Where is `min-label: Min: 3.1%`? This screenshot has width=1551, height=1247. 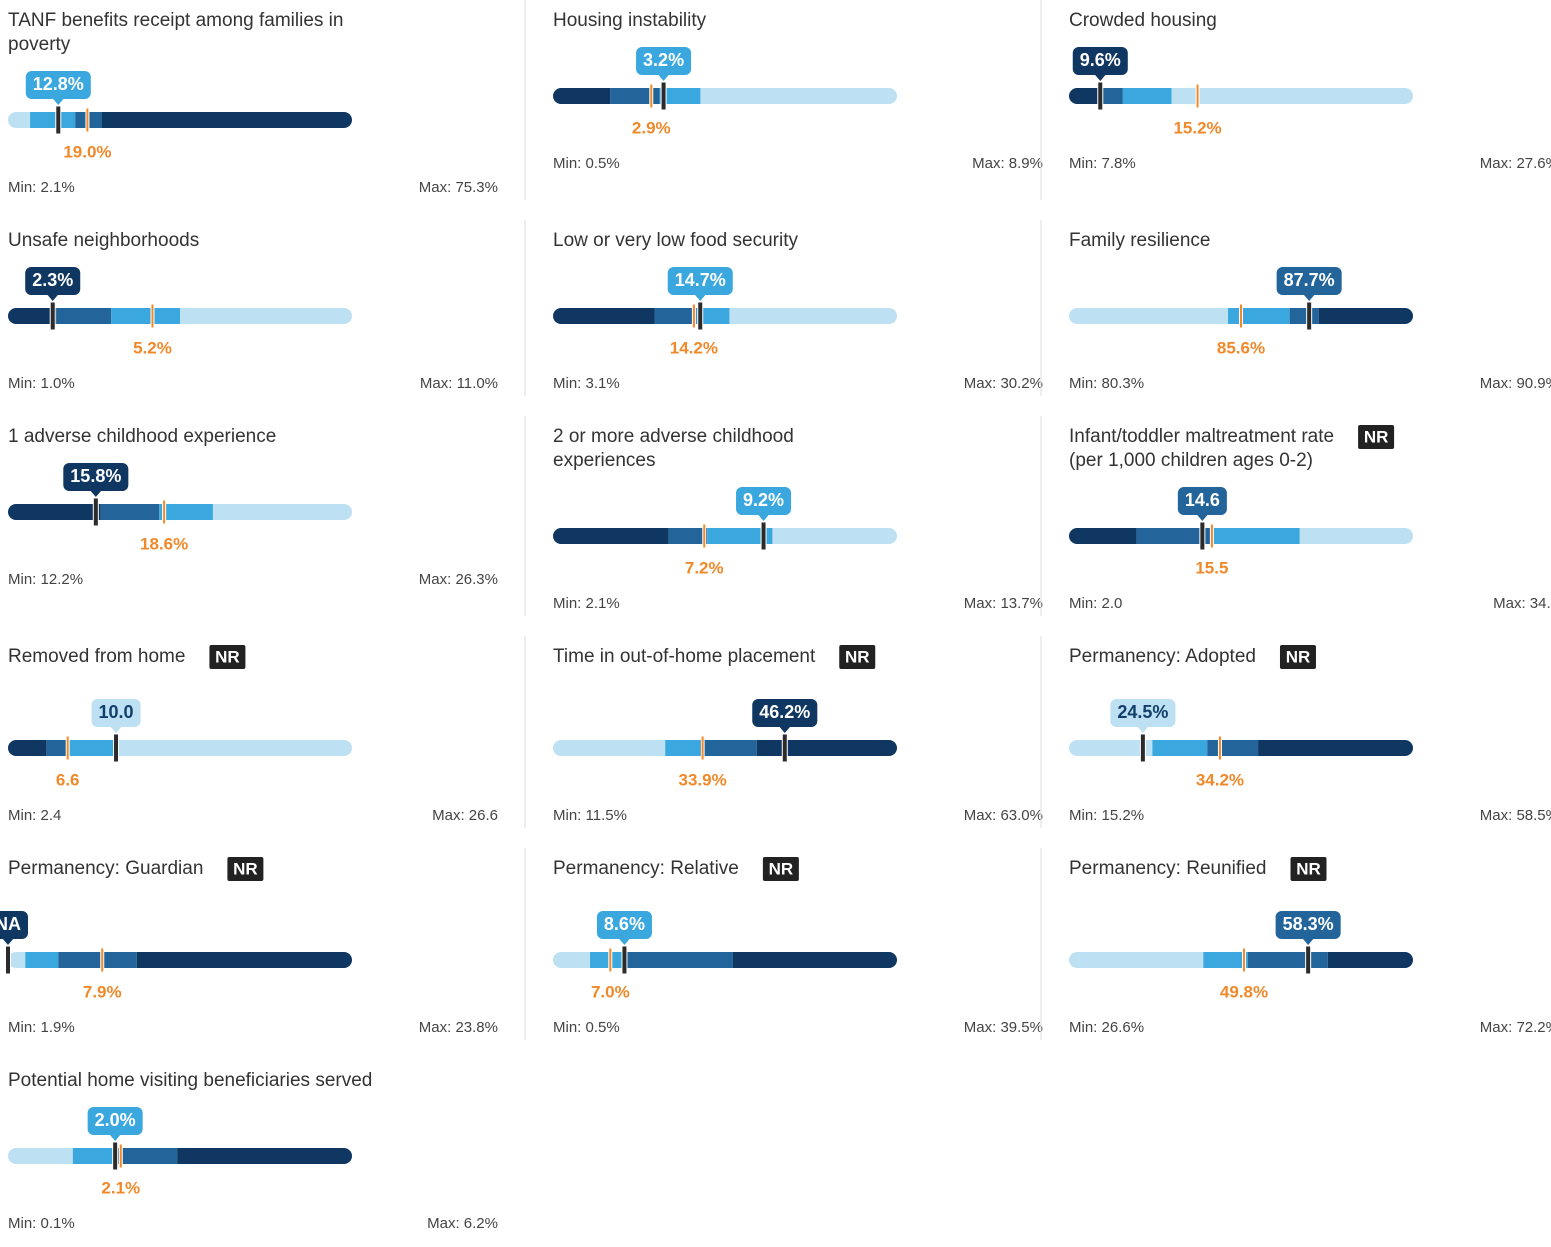
min-label: Min: 3.1% is located at coordinates (586, 383).